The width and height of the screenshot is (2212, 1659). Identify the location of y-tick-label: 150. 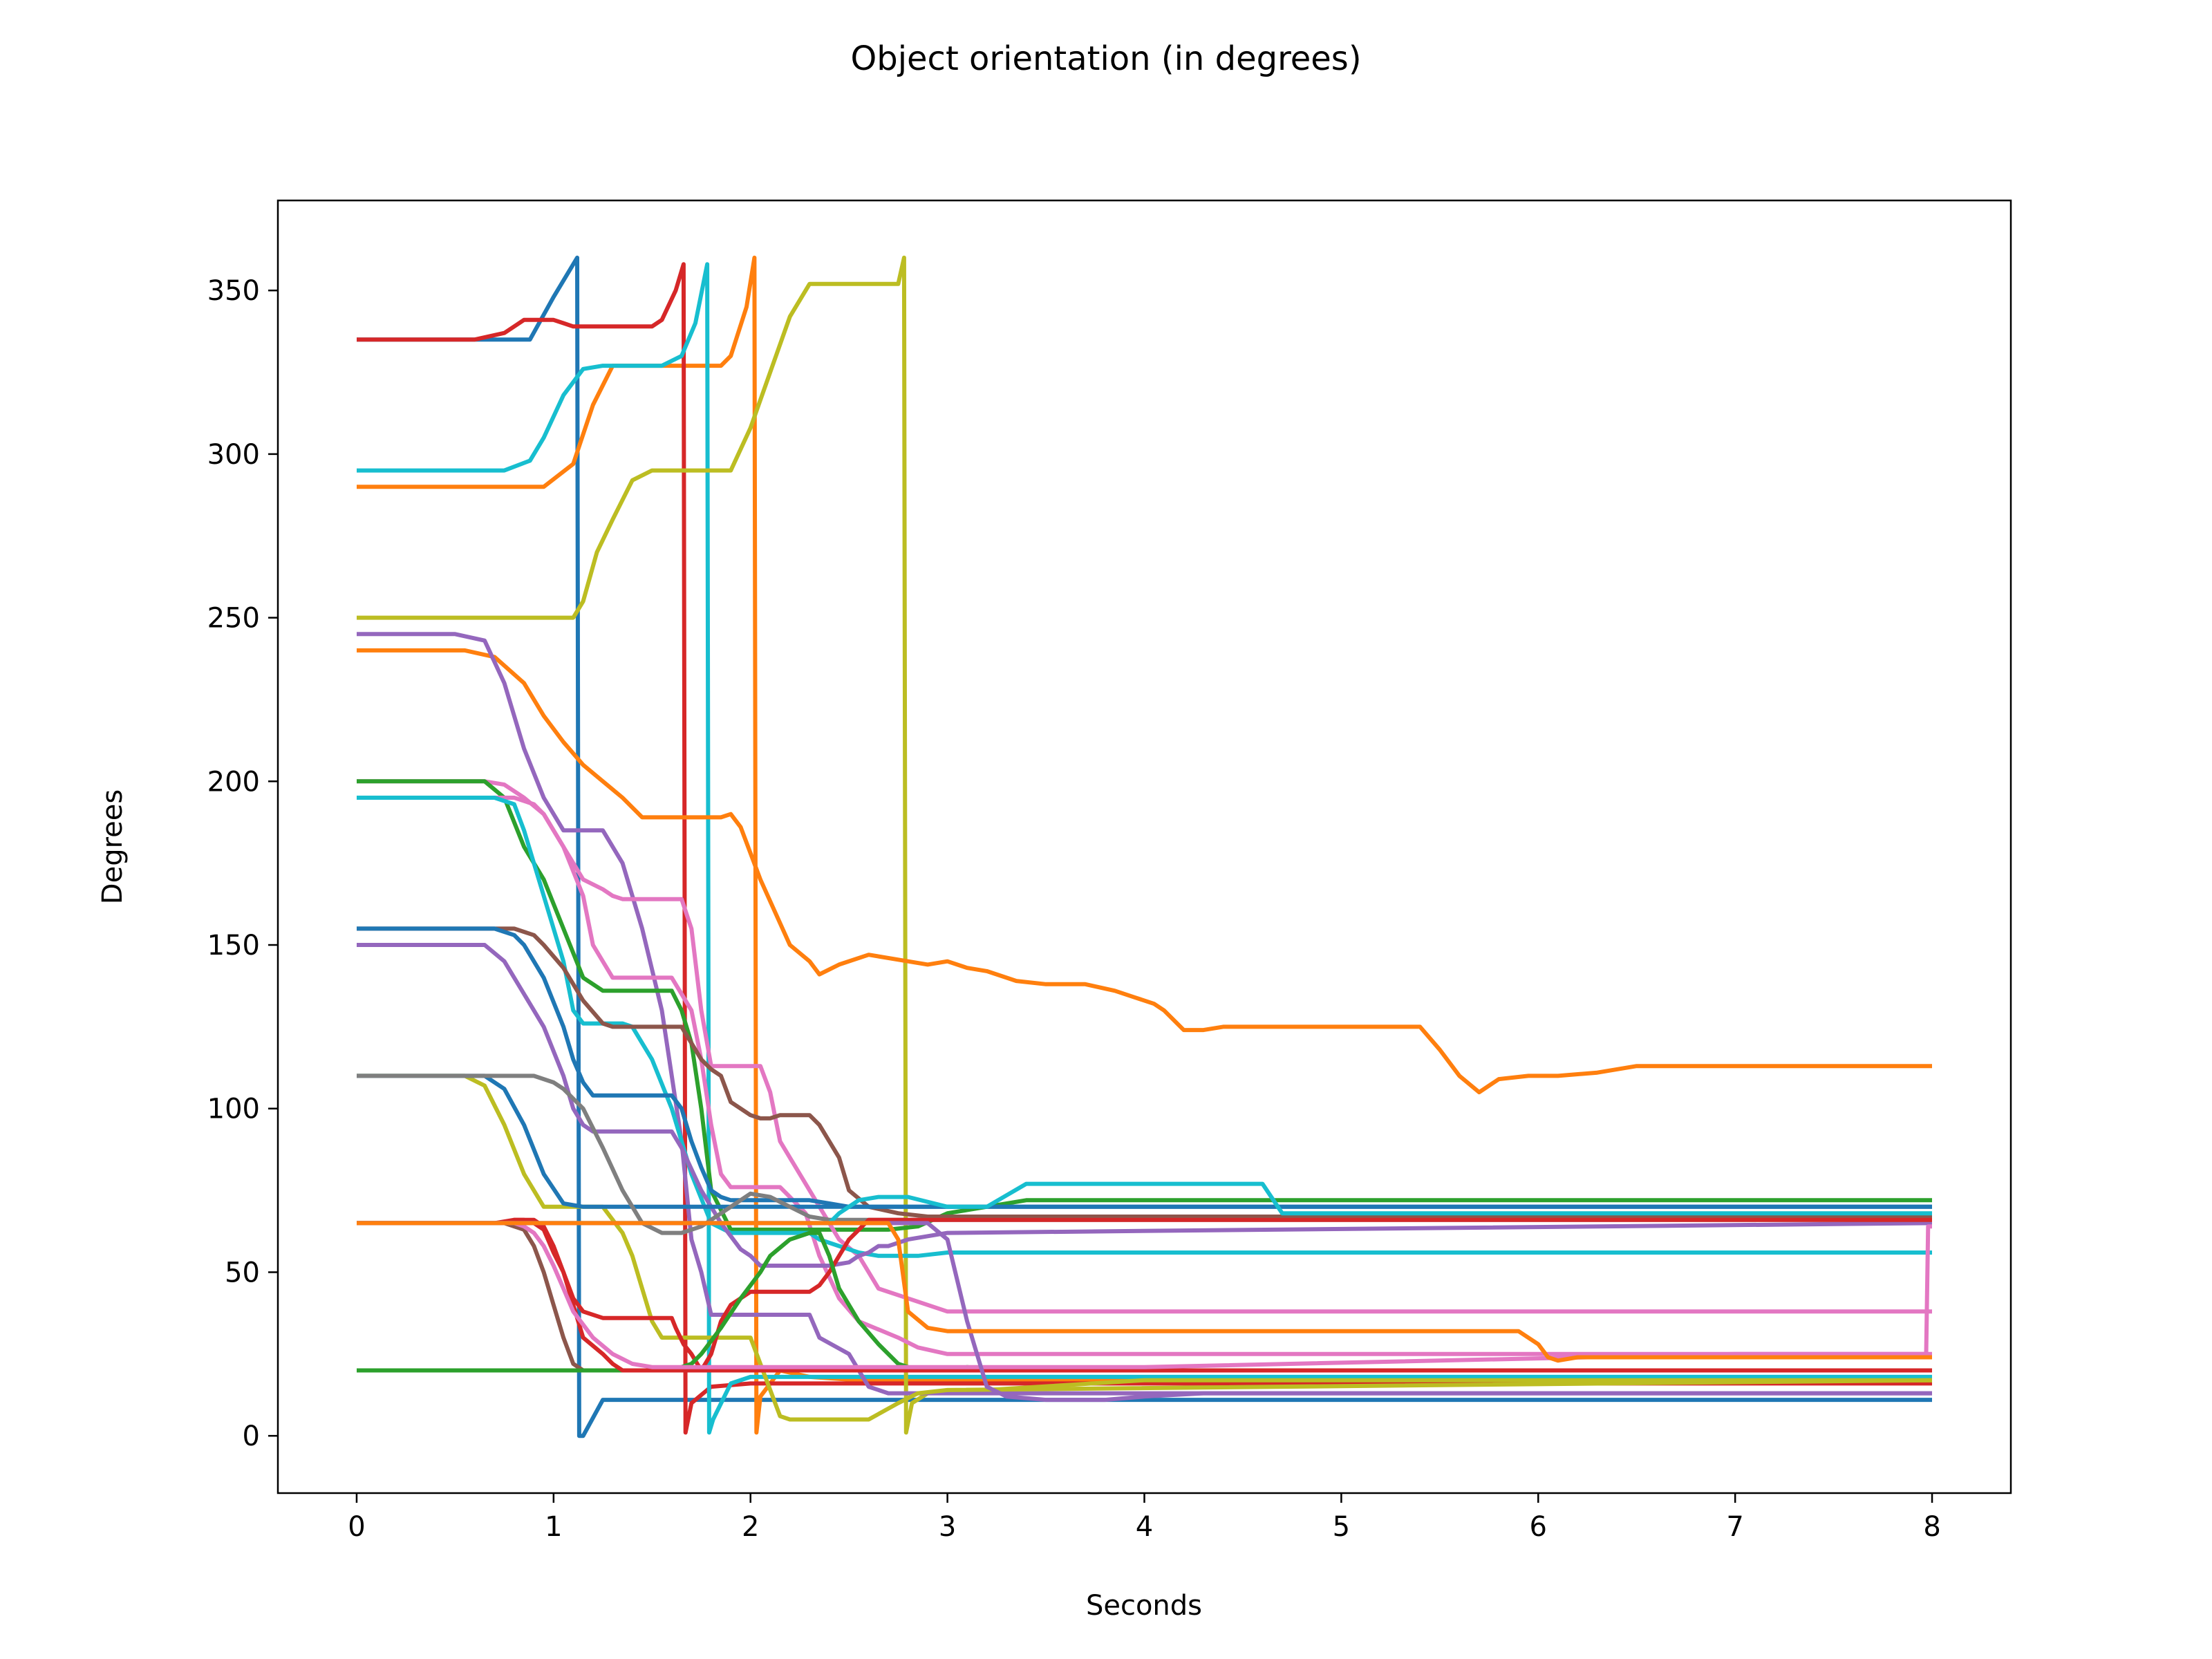
(233, 946).